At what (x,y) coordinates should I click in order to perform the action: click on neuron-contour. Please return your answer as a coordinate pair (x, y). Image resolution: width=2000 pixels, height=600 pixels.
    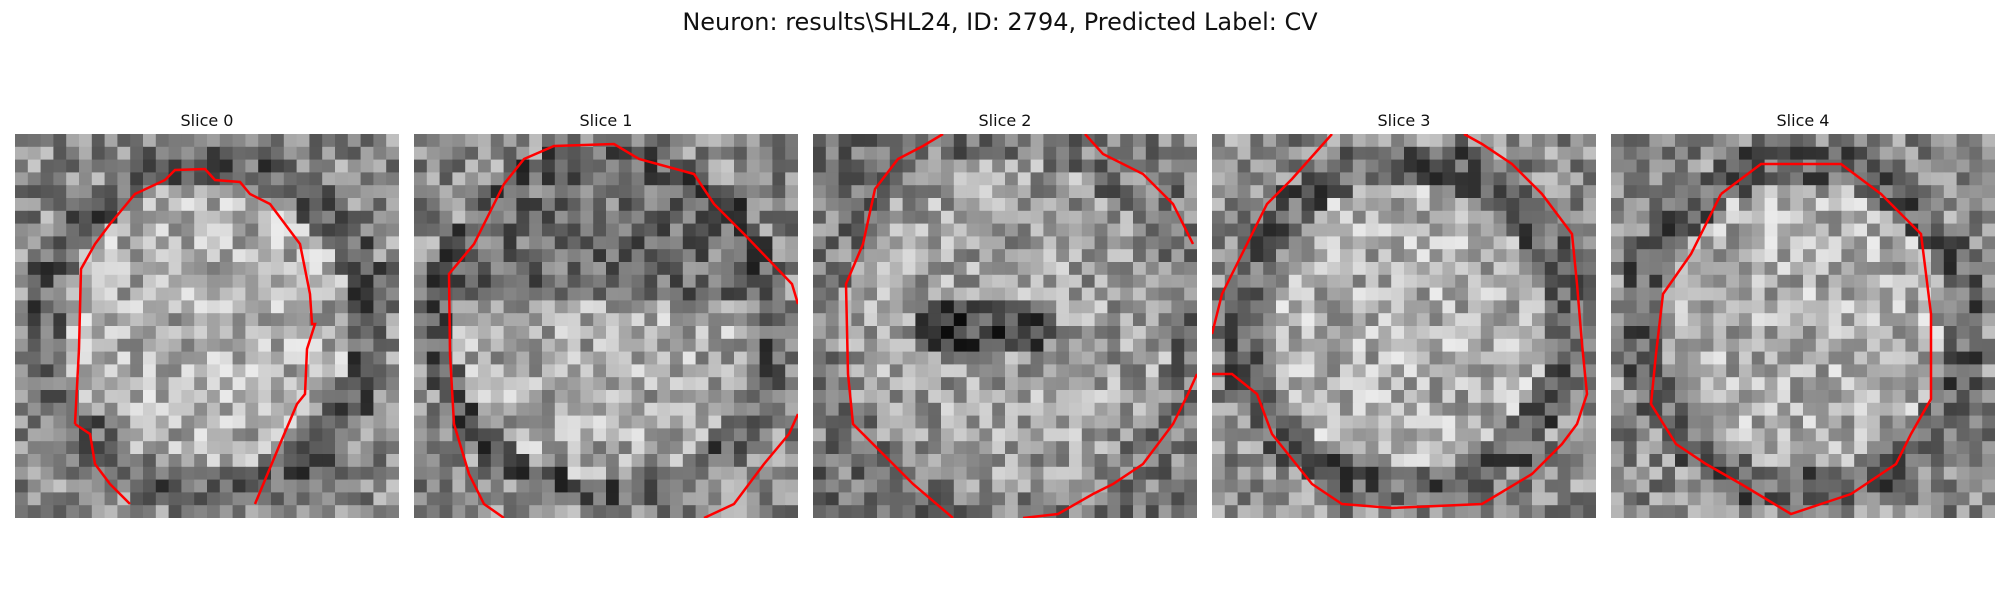
    Looking at the image, I should click on (102, 463).